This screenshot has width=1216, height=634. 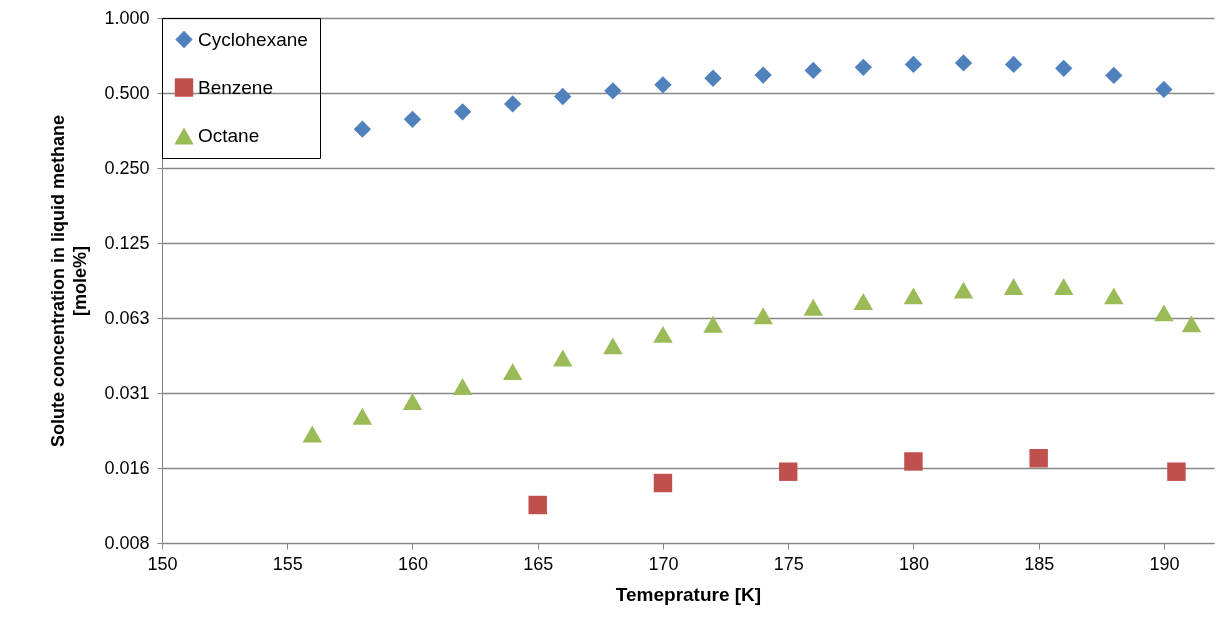 I want to click on y-tick-label: 0.250, so click(x=127, y=167).